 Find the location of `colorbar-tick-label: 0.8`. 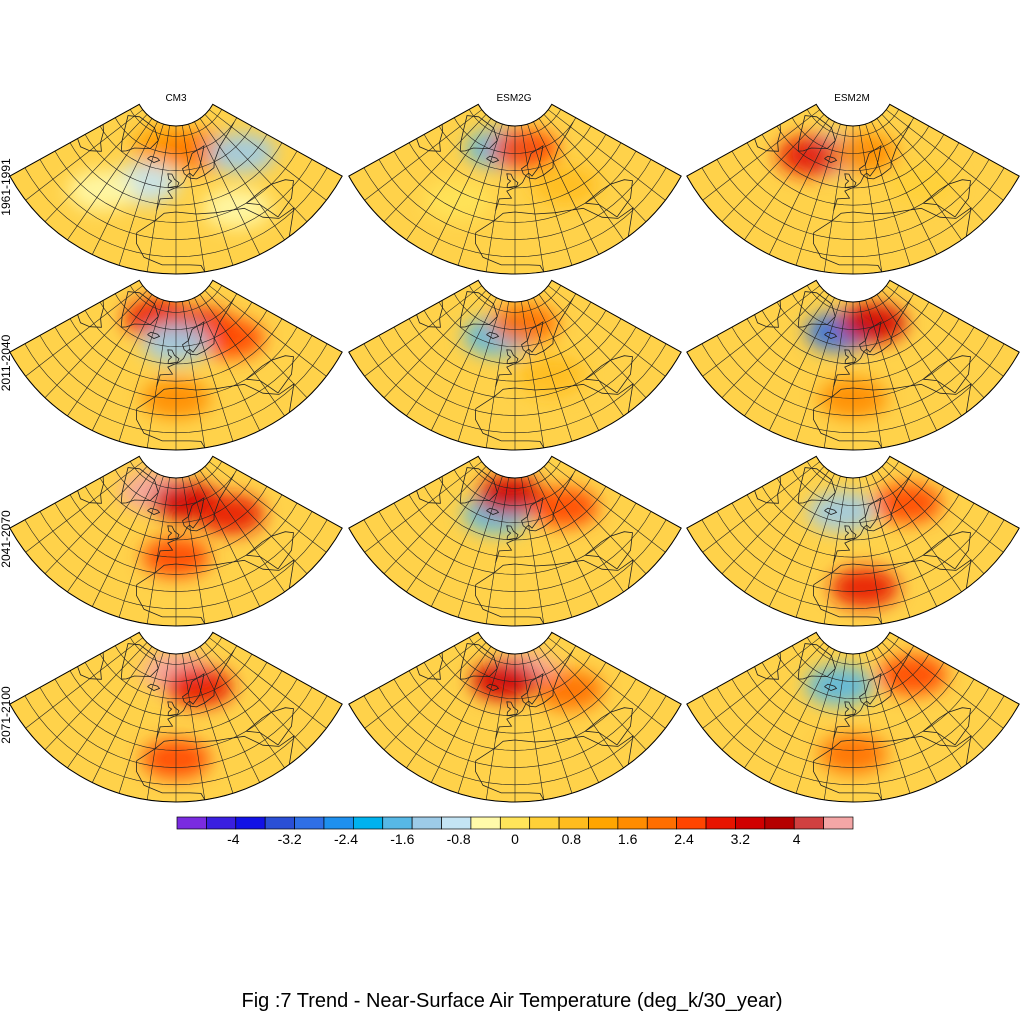

colorbar-tick-label: 0.8 is located at coordinates (571, 839).